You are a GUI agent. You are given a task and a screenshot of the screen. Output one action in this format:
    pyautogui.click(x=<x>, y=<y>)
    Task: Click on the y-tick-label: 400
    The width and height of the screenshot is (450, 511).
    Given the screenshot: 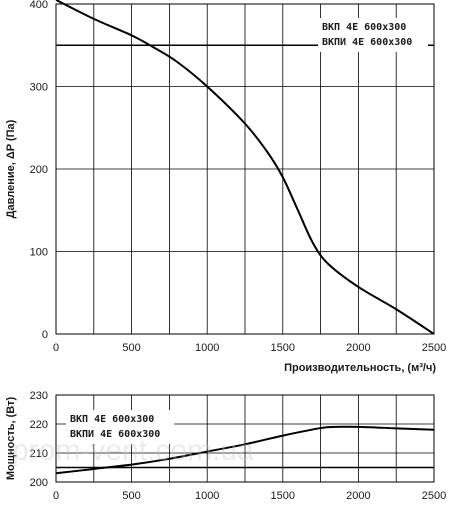 What is the action you would take?
    pyautogui.click(x=39, y=5)
    